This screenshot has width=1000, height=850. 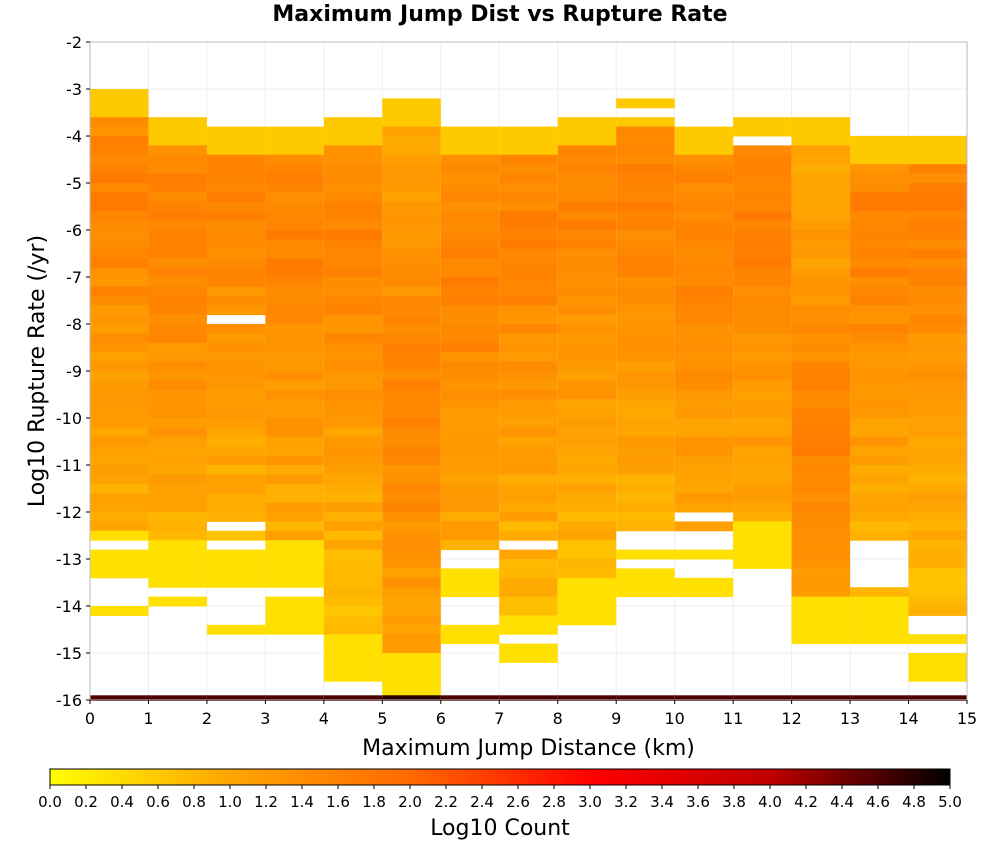 What do you see at coordinates (698, 802) in the screenshot?
I see `colorbar-tick-label: 3.6` at bounding box center [698, 802].